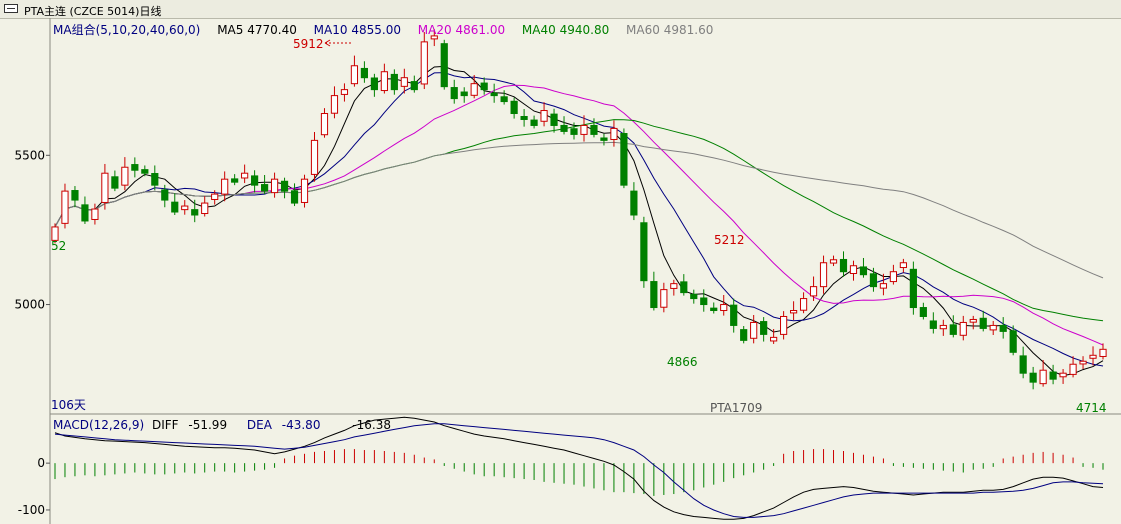 The height and width of the screenshot is (524, 1121). I want to click on dea-value: -43.80, so click(301, 425).